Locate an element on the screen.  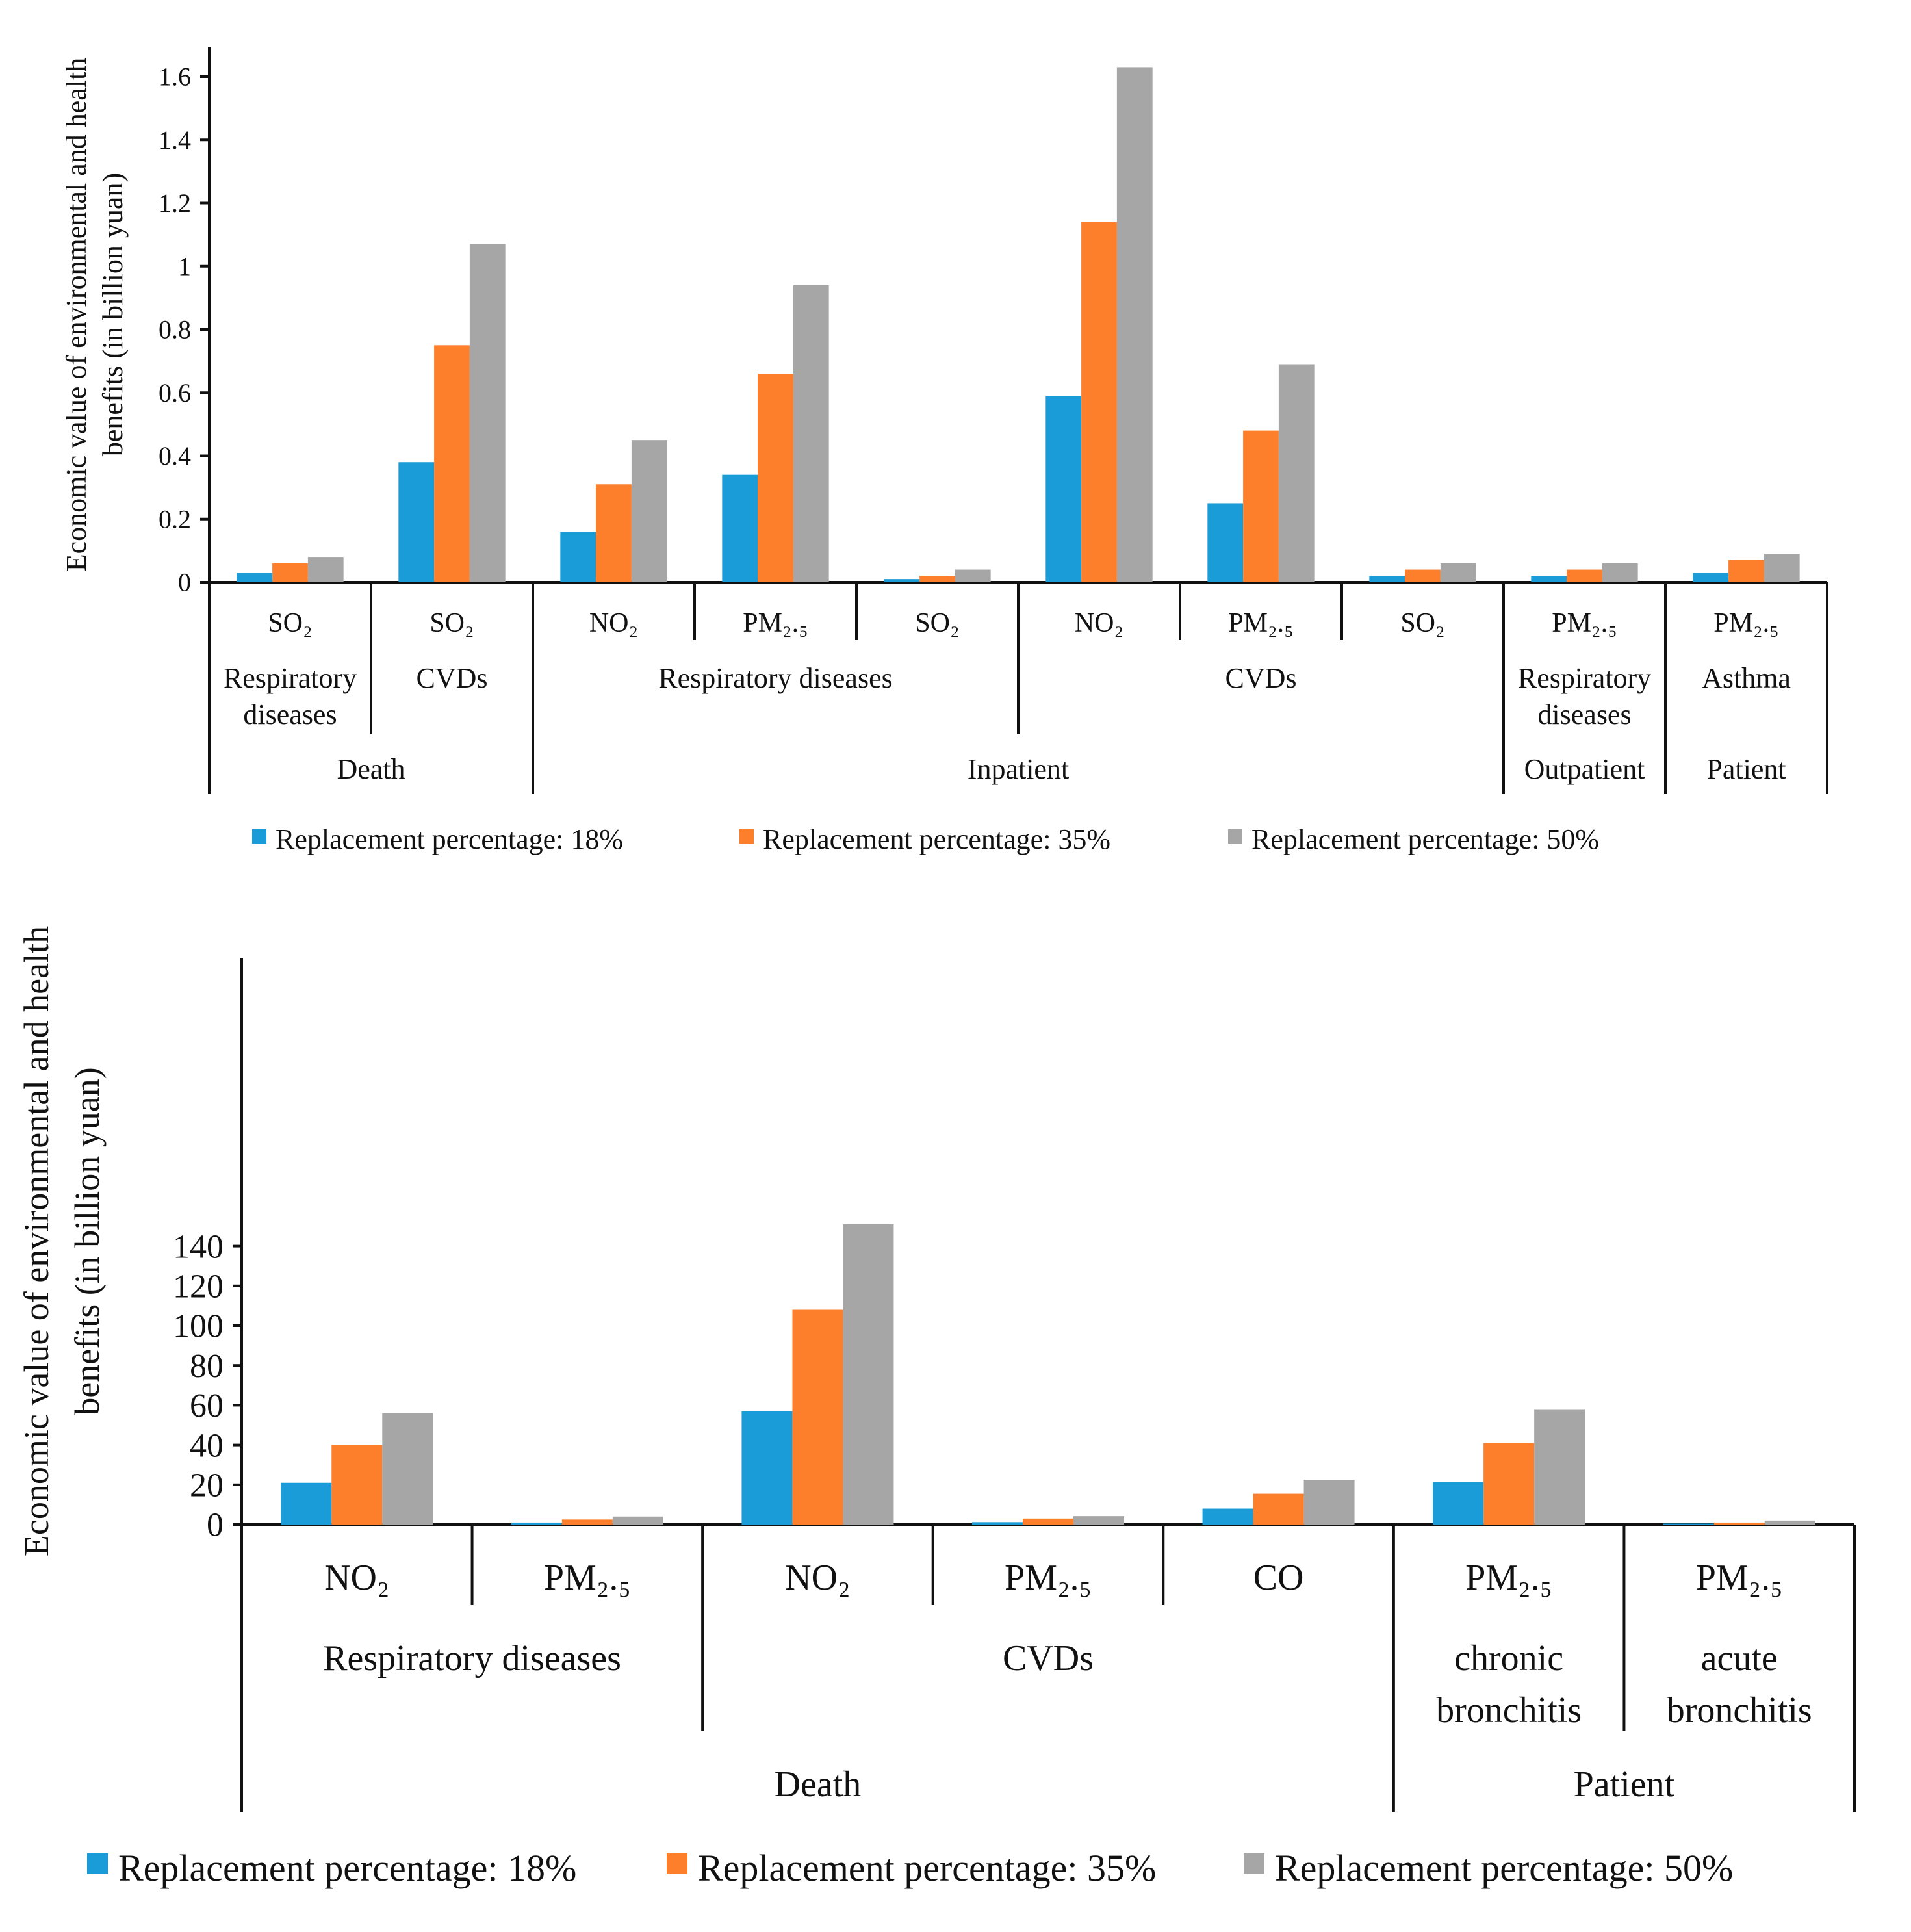
y-tick-label: 1 is located at coordinates (184, 266).